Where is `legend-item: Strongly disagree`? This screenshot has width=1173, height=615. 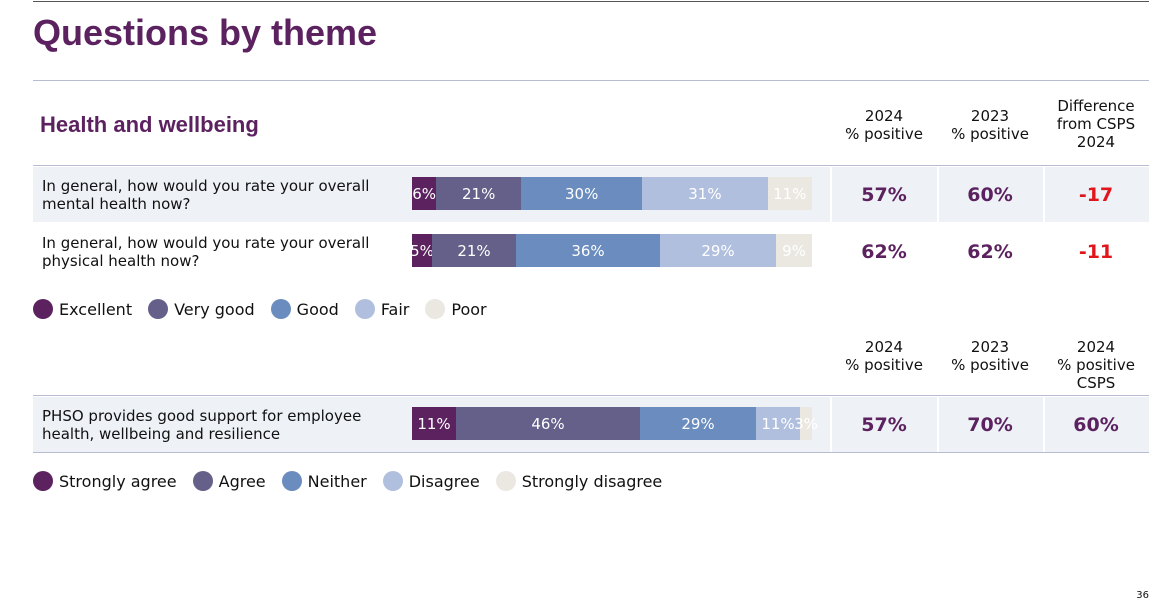
legend-item: Strongly disagree is located at coordinates (579, 481).